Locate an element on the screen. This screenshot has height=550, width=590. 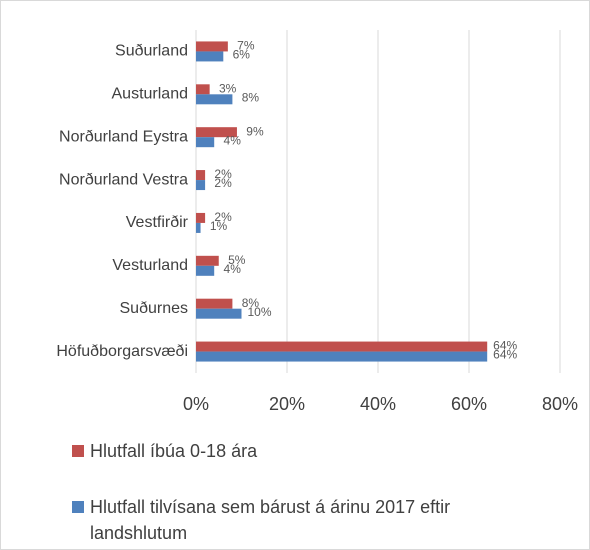
value-label: 6% is located at coordinates (242, 55).